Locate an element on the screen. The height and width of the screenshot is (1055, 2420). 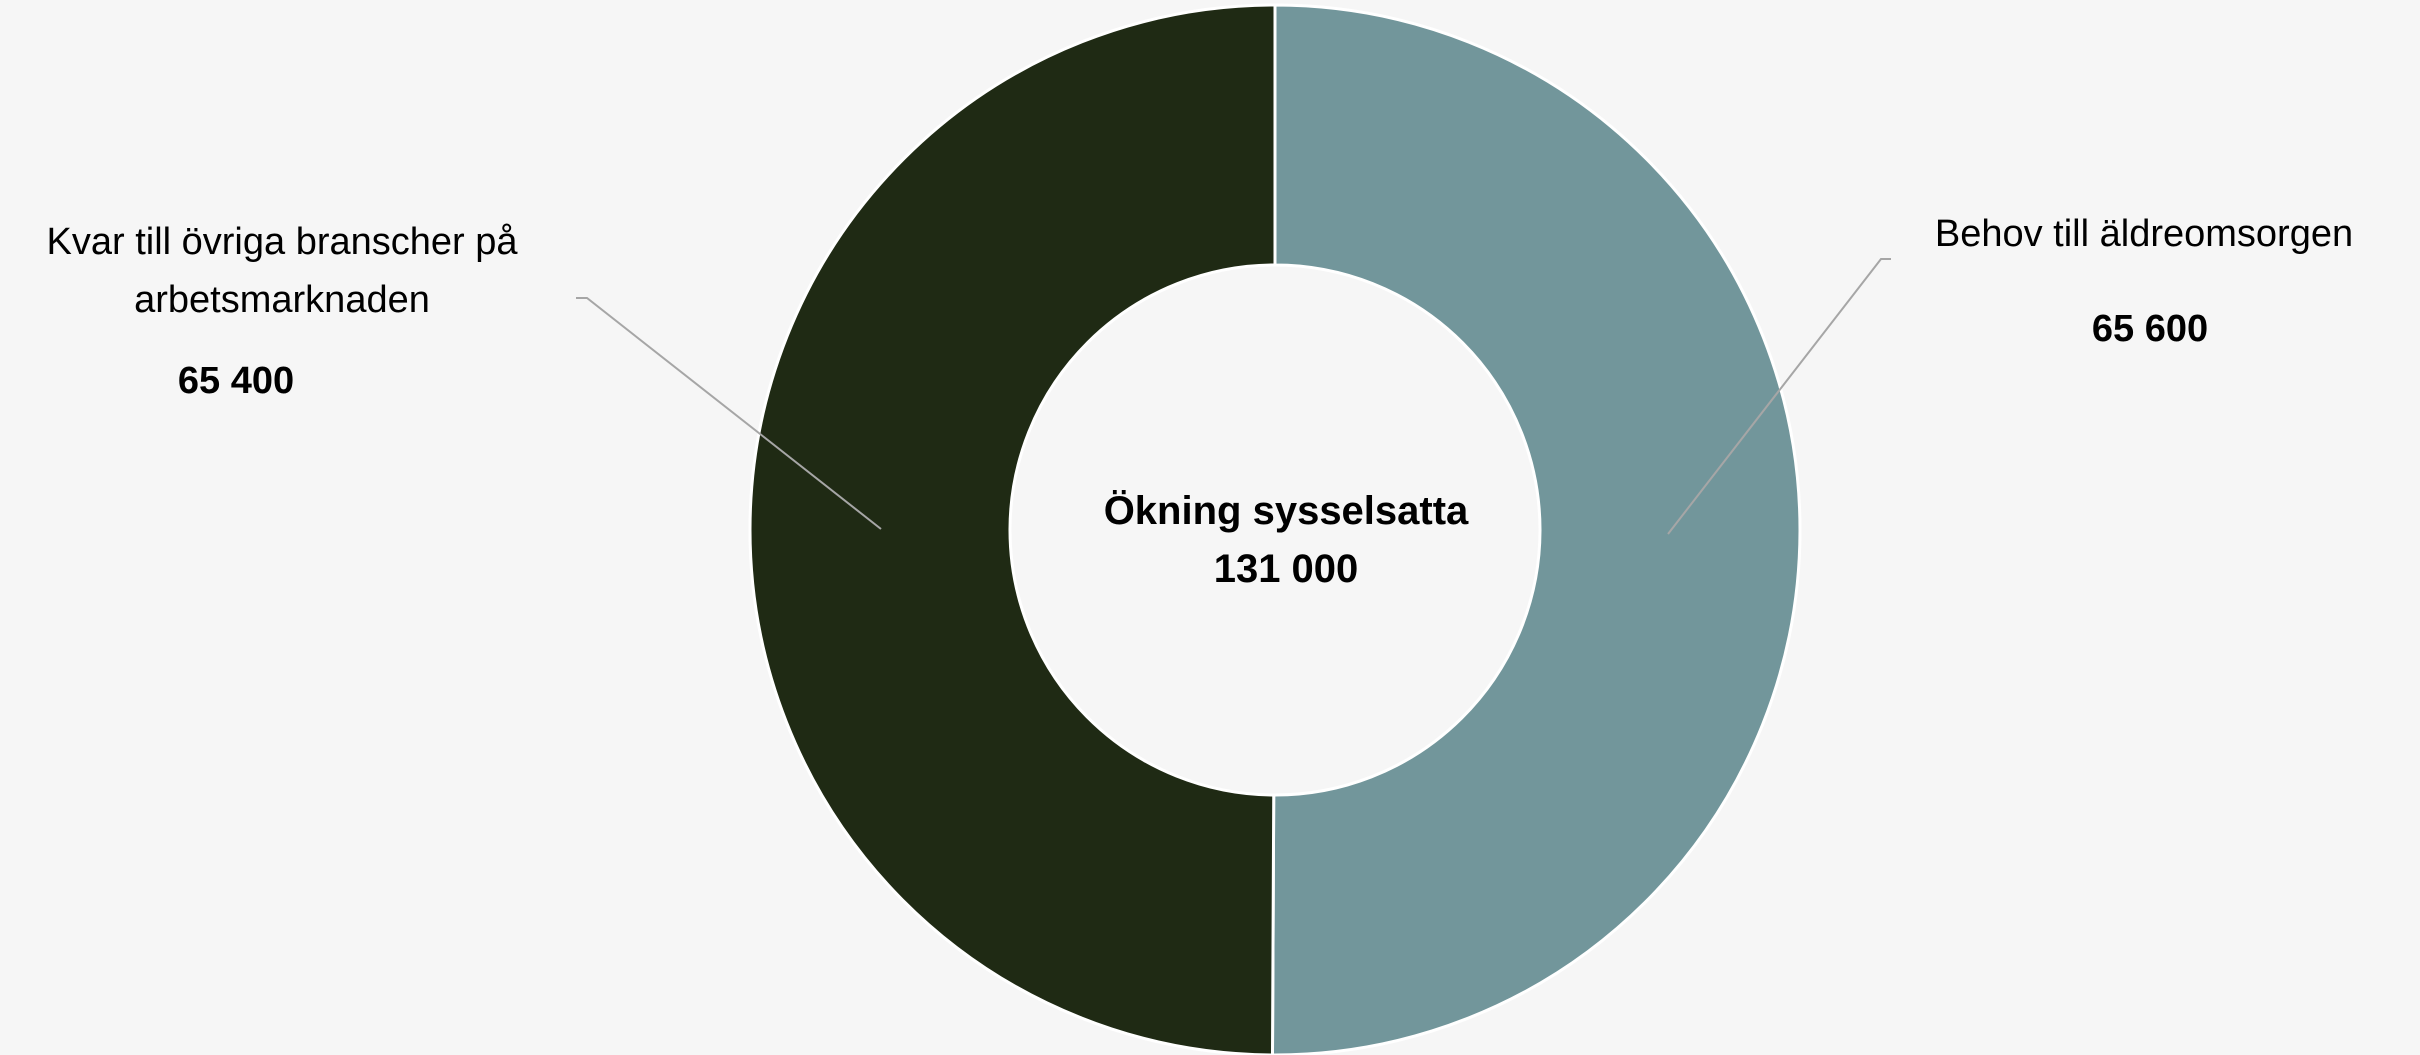
slice-label-aldreomsorgen: Behov till äldreomsorgen is located at coordinates (2144, 234).